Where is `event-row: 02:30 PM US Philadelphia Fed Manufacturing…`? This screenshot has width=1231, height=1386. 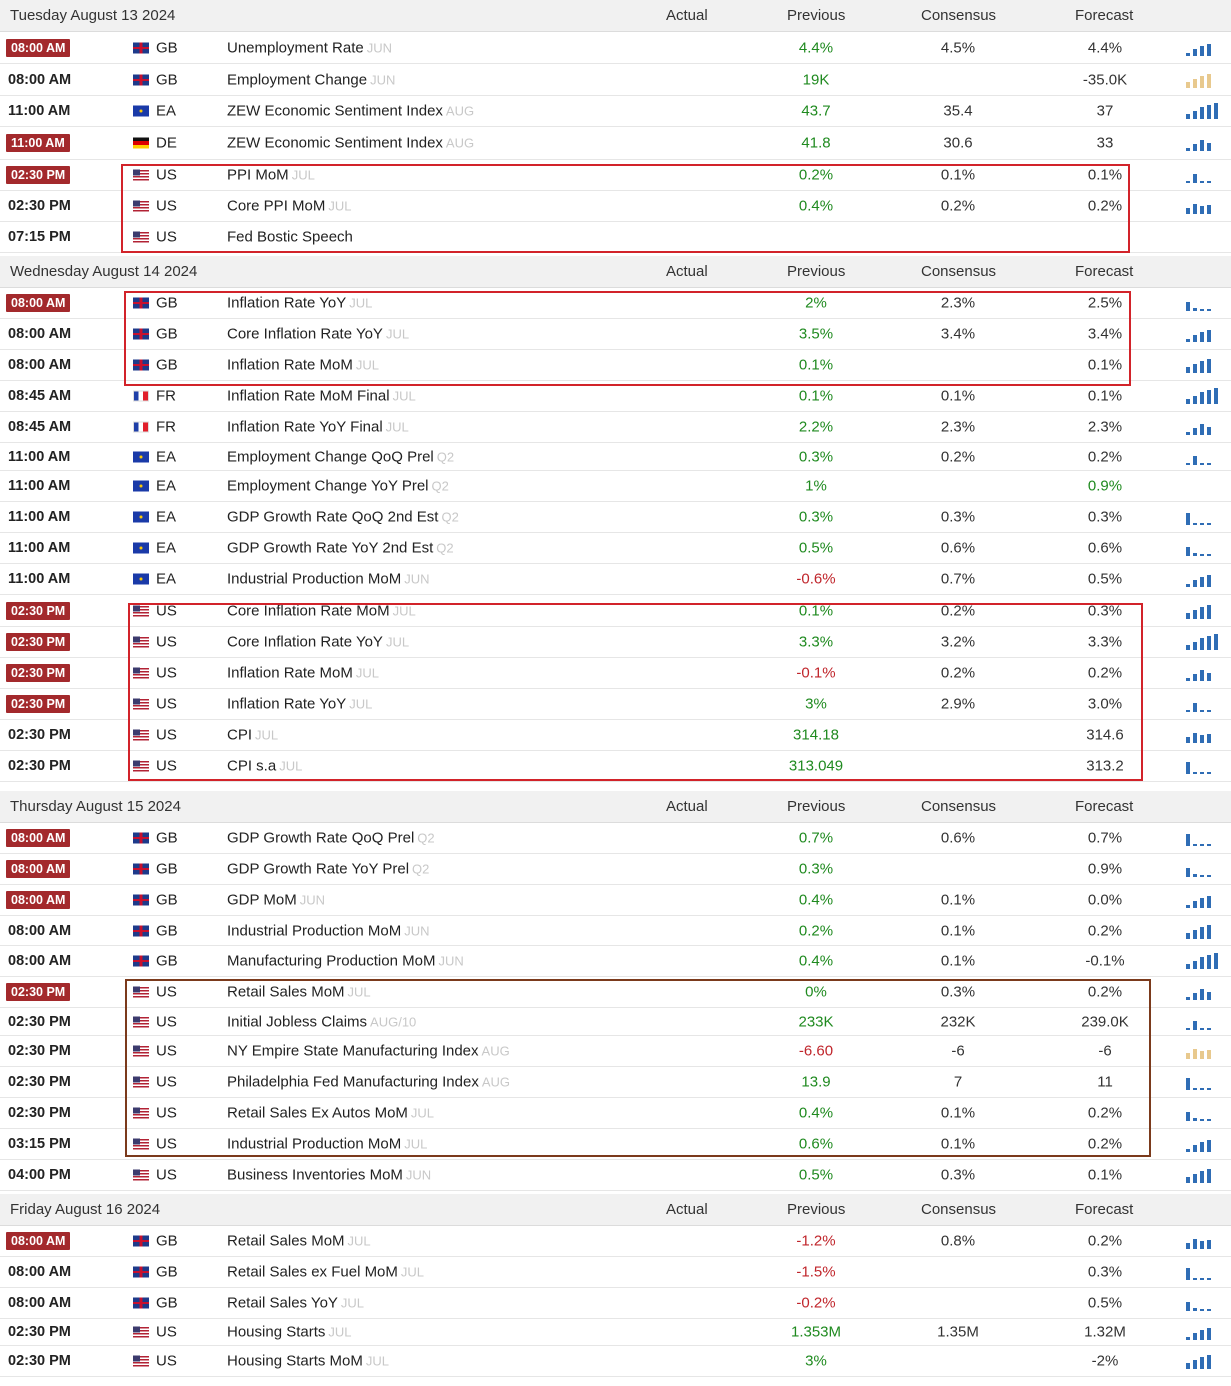 event-row: 02:30 PM US Philadelphia Fed Manufacturing… is located at coordinates (615, 1082).